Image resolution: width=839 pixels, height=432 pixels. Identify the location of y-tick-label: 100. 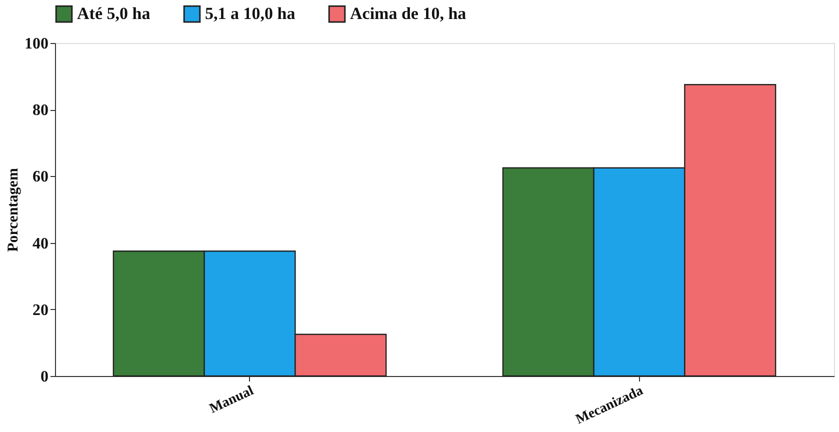
(36, 44).